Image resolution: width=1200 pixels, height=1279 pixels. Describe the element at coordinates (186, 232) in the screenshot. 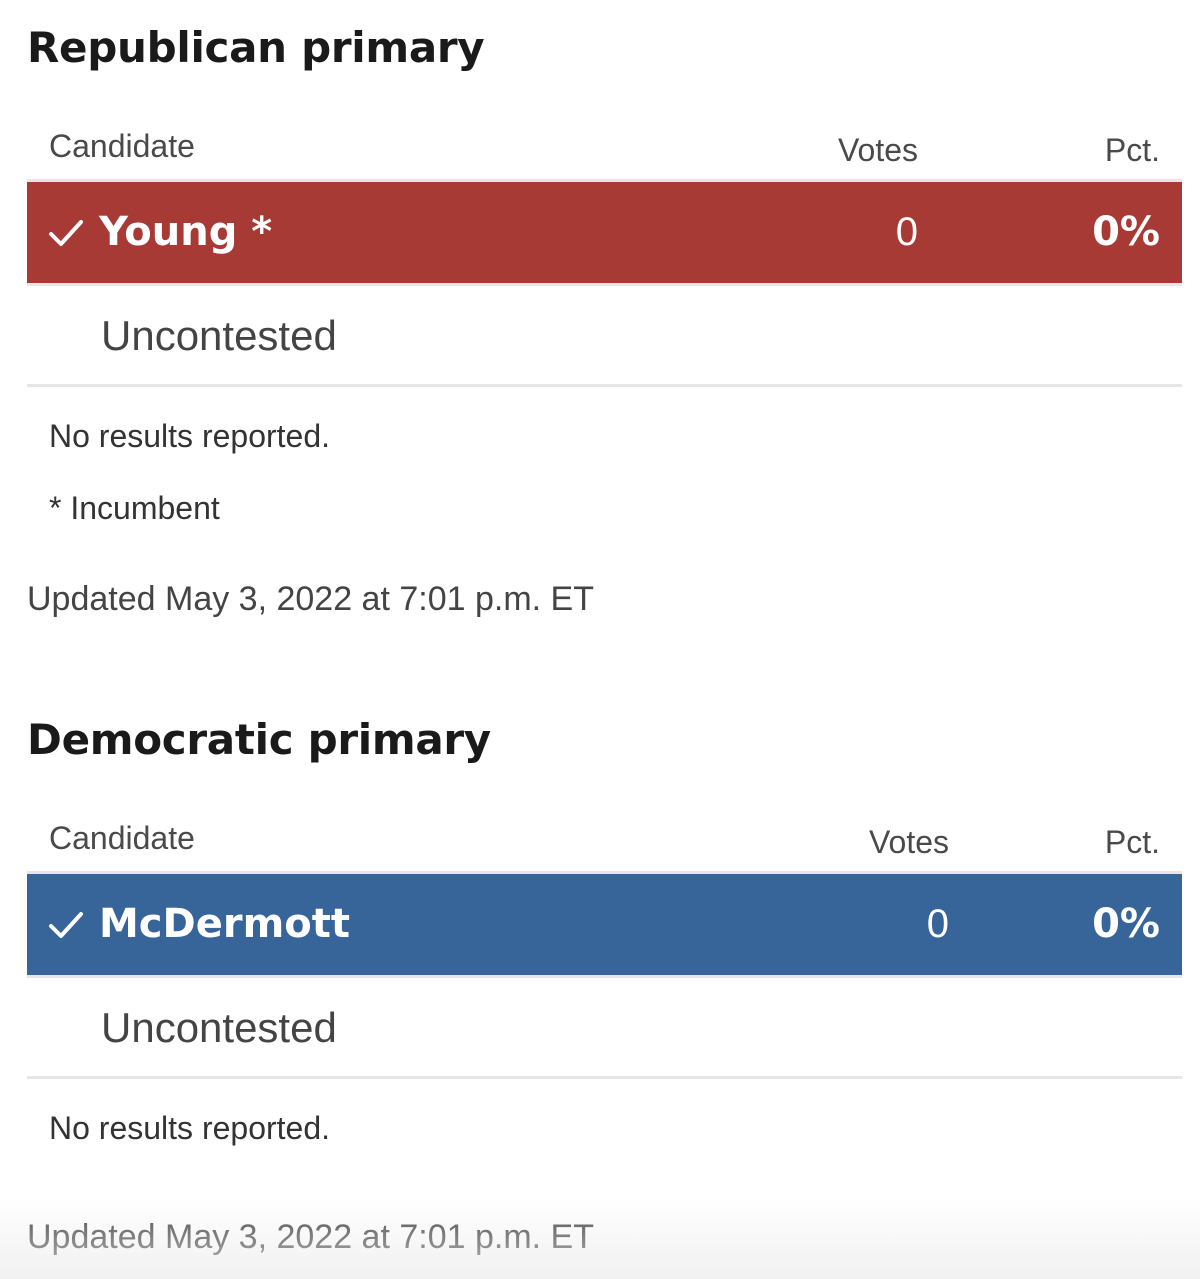

I see `candidate-name: Young *` at that location.